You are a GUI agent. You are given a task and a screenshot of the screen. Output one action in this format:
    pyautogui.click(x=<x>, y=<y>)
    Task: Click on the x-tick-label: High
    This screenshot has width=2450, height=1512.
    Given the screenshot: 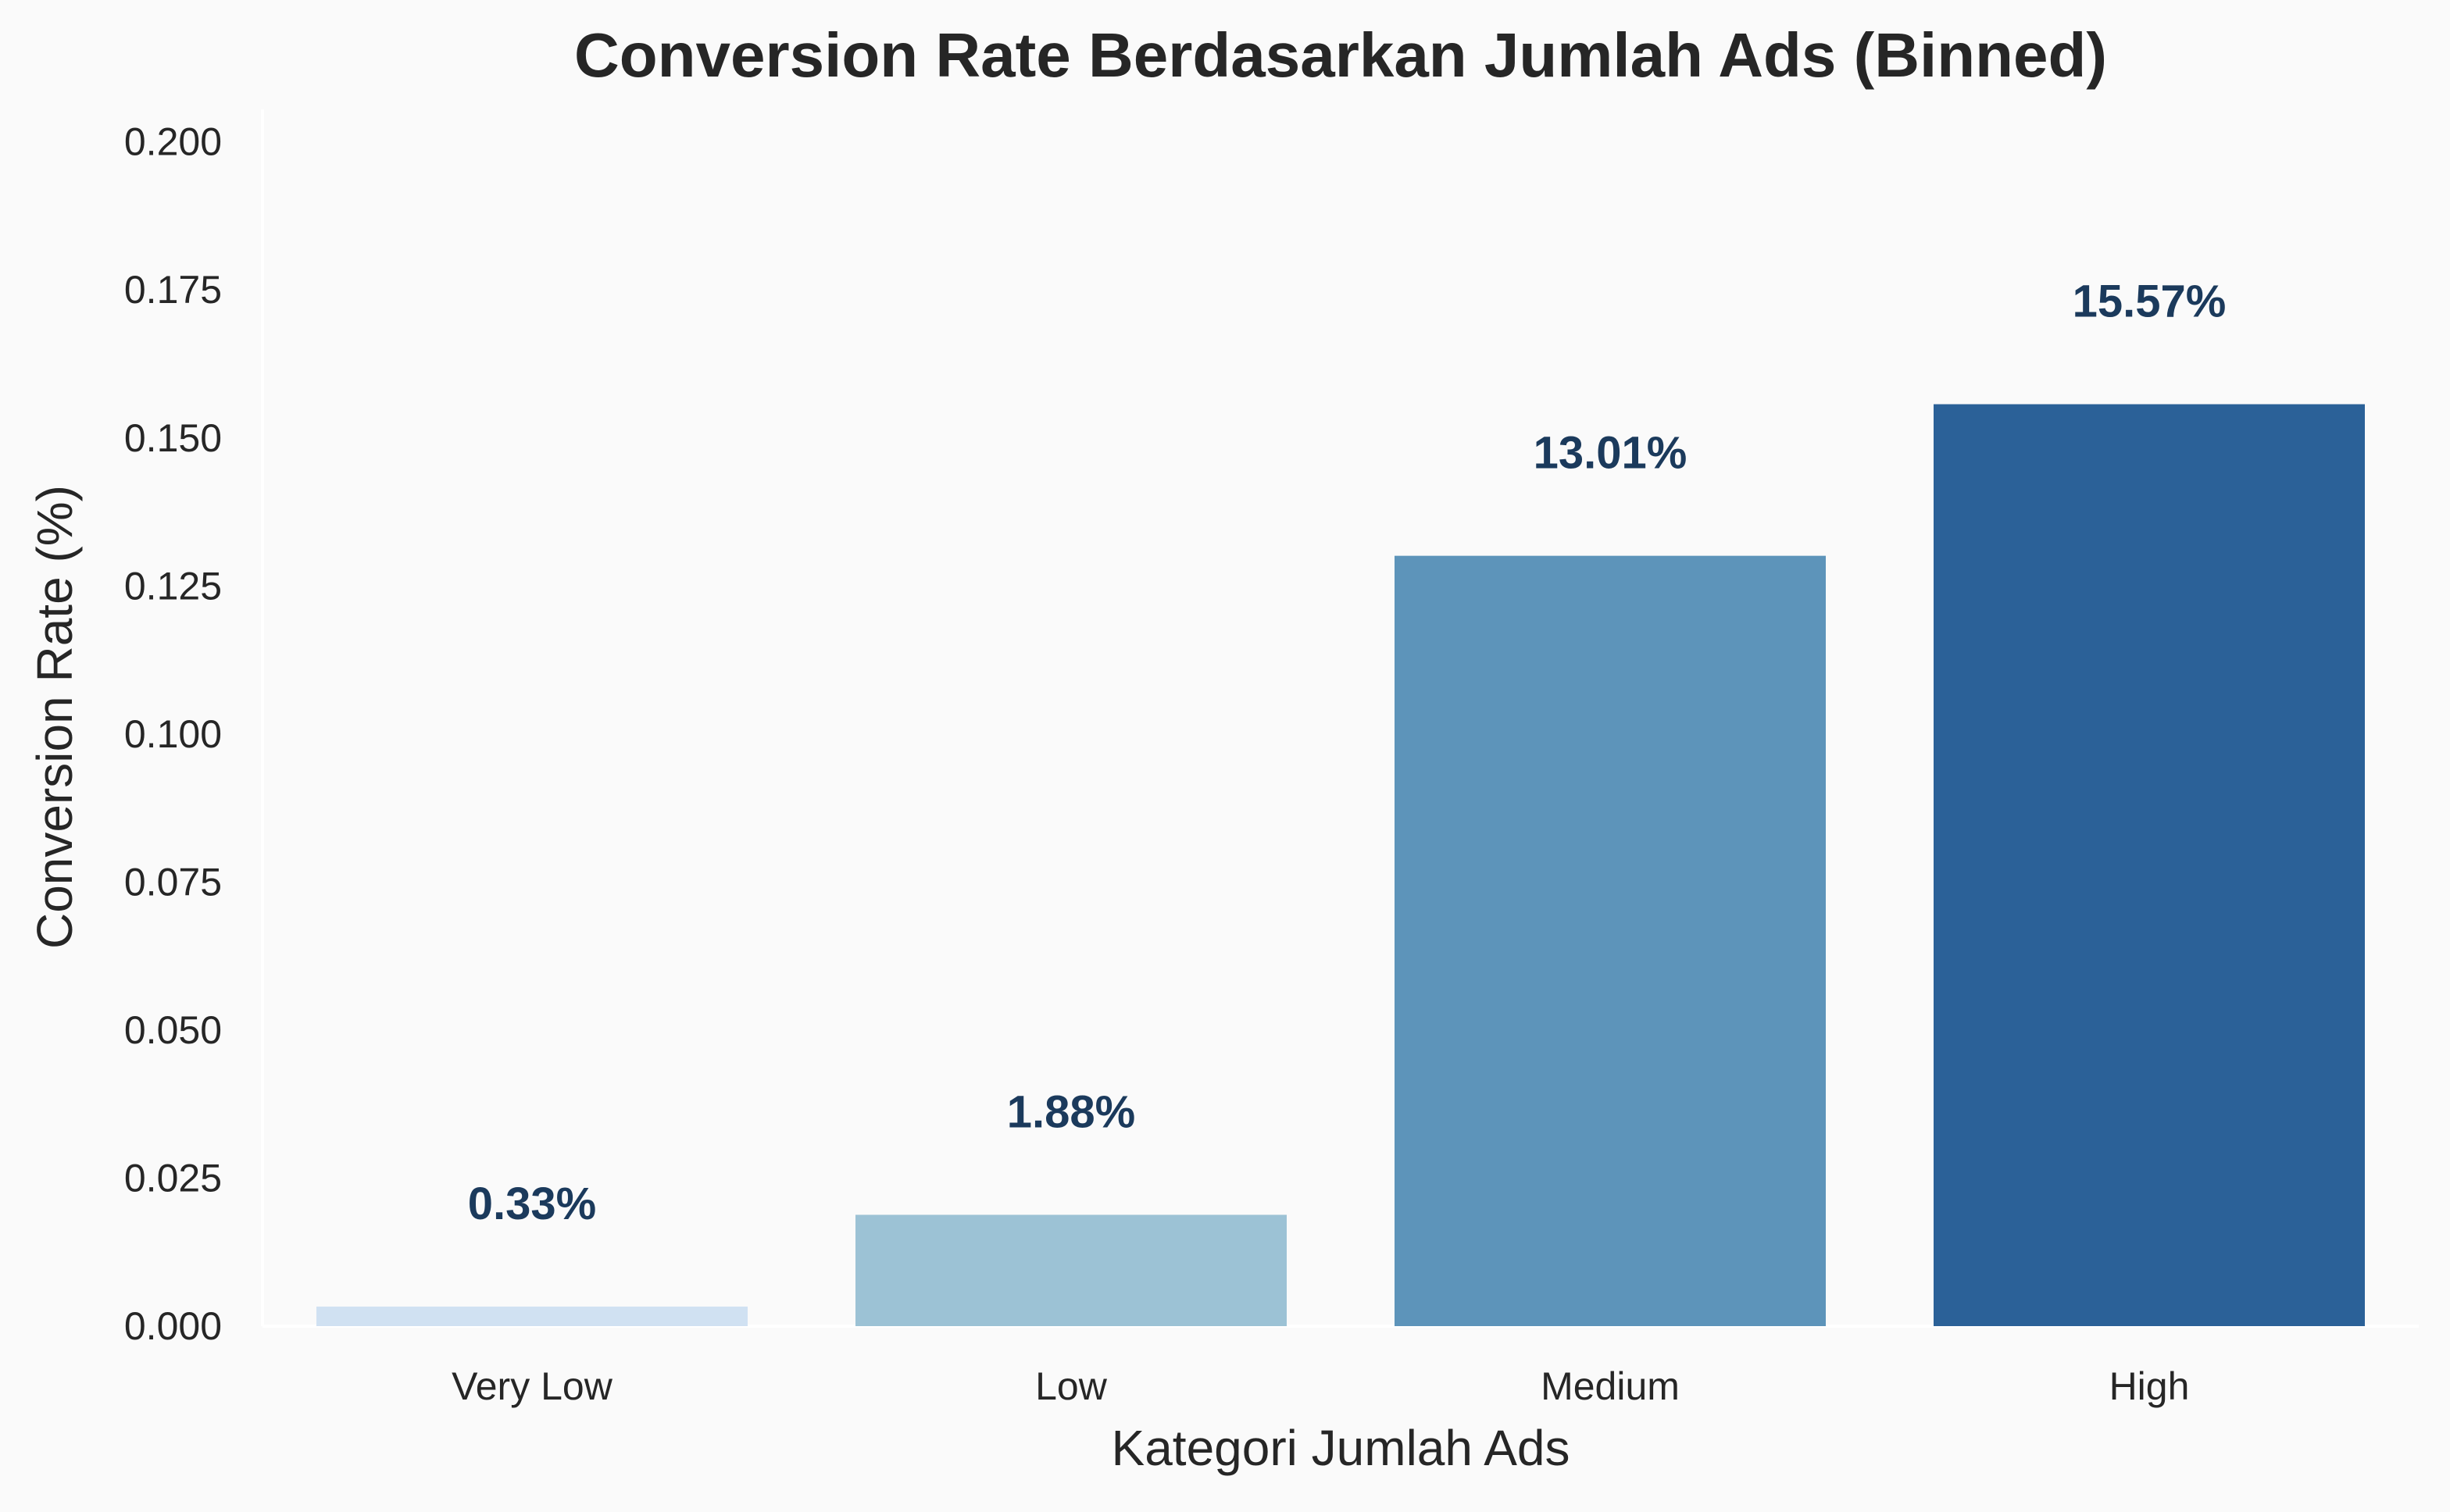 What is the action you would take?
    pyautogui.click(x=2149, y=1386)
    